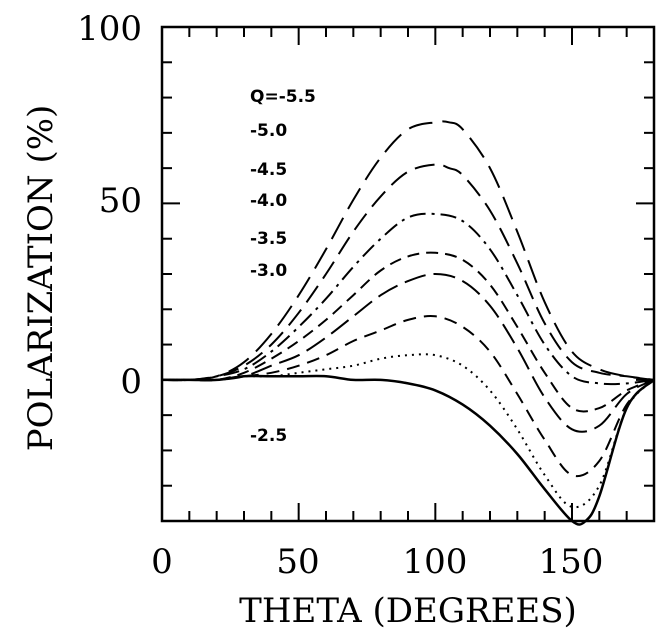 Image resolution: width=656 pixels, height=635 pixels. I want to click on series-label-4-0: -4.0, so click(268, 201).